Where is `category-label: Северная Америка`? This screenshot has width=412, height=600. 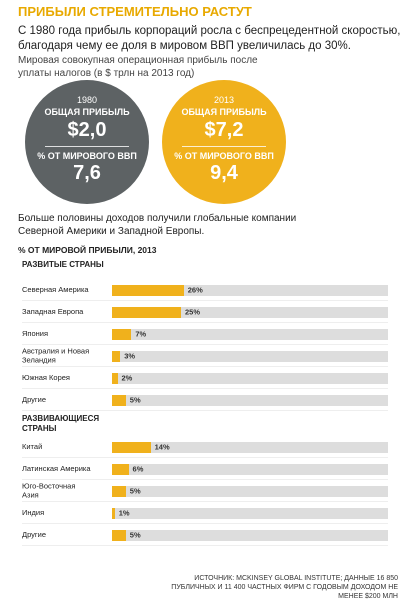 category-label: Северная Америка is located at coordinates (55, 289).